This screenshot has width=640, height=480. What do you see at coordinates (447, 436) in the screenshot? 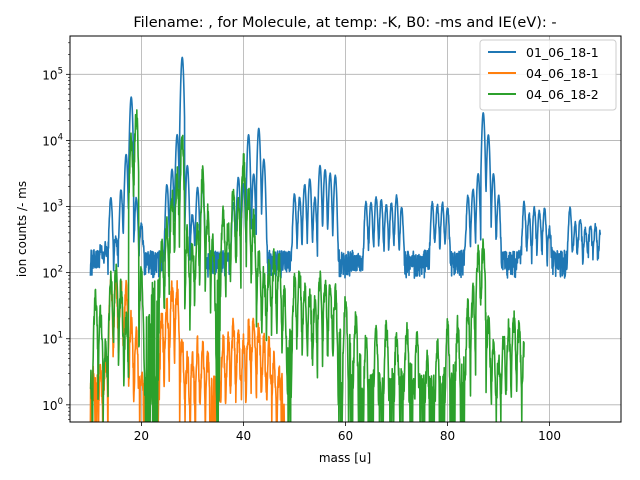
I see `x-tick-label: 80` at bounding box center [447, 436].